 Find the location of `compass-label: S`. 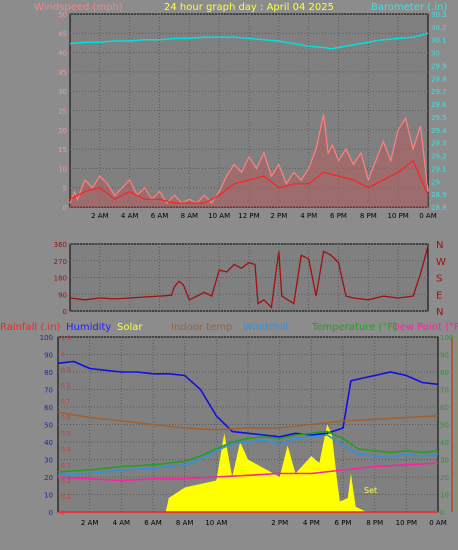

compass-label: S is located at coordinates (439, 279).